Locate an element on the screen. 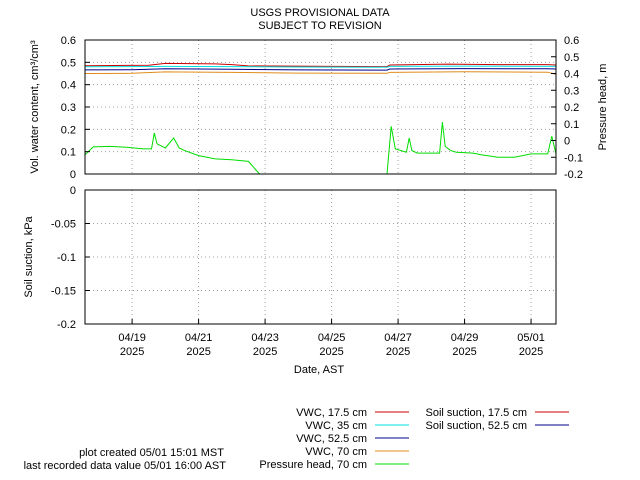 The width and height of the screenshot is (640, 480). top-y-axis-label: Vol. water content, cm³/cm³ is located at coordinates (35, 107).